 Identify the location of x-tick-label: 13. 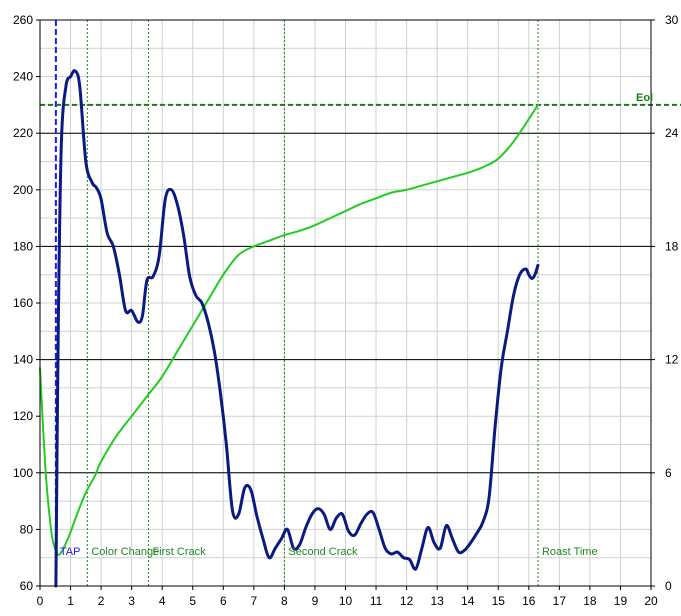
(437, 601).